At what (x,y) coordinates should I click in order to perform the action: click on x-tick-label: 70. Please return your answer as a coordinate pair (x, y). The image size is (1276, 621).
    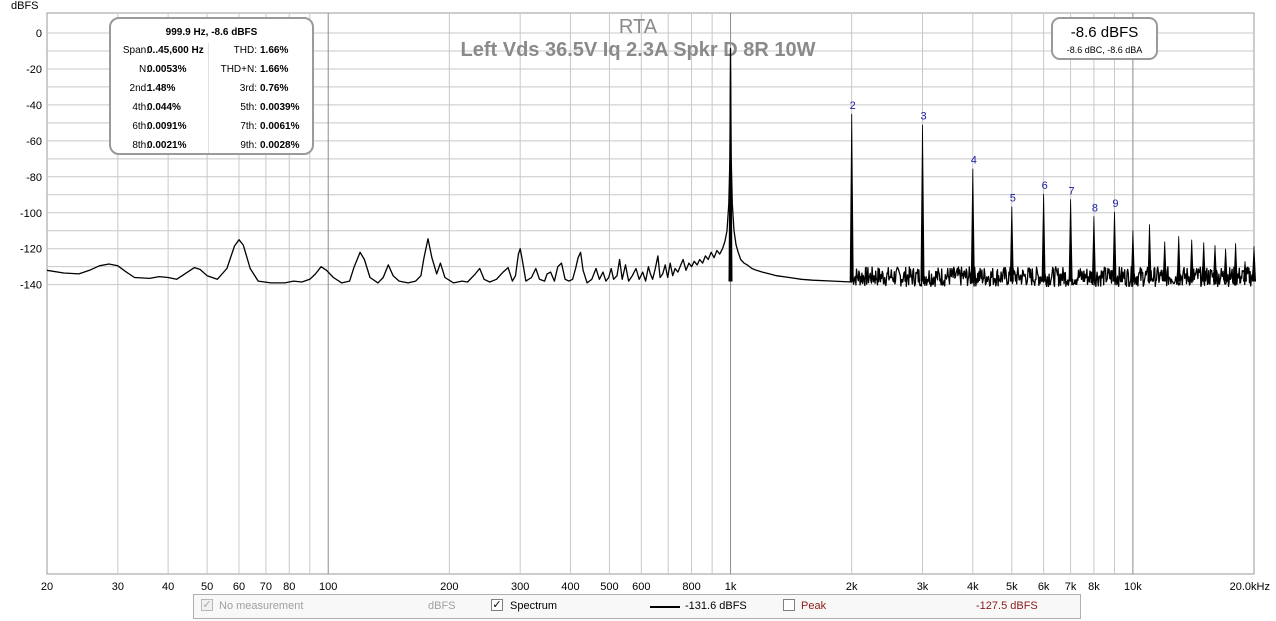
    Looking at the image, I should click on (266, 587).